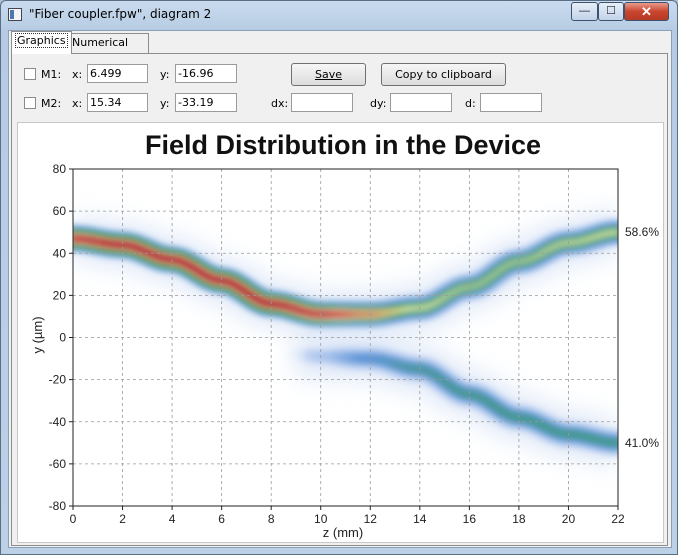 The width and height of the screenshot is (678, 555). What do you see at coordinates (646, 11) in the screenshot?
I see `close-button: ✕` at bounding box center [646, 11].